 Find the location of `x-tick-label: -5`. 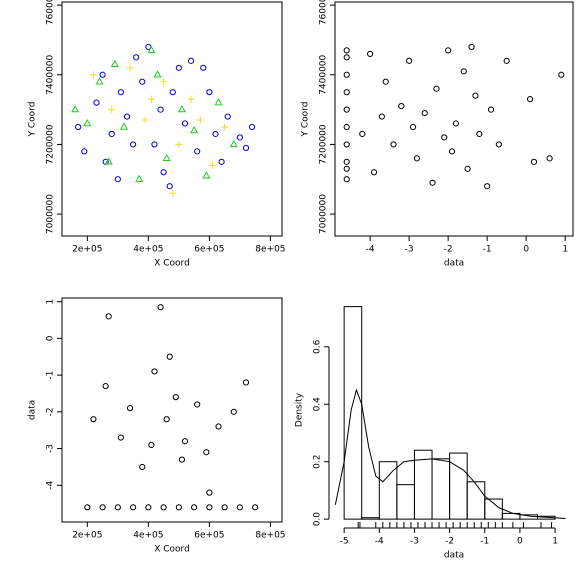

x-tick-label: -5 is located at coordinates (344, 542).